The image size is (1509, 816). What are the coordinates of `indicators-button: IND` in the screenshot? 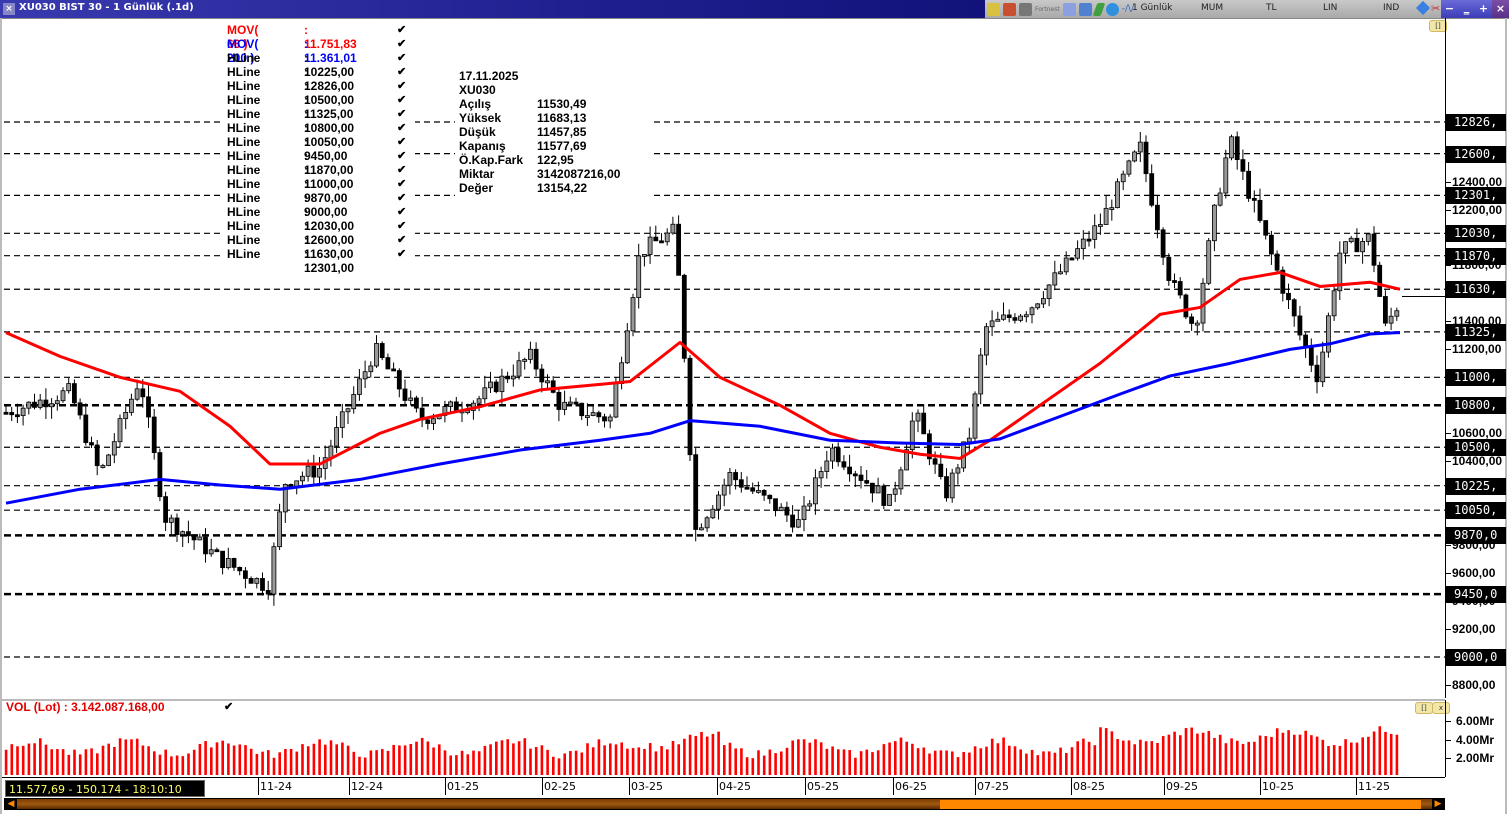 It's located at (1391, 8).